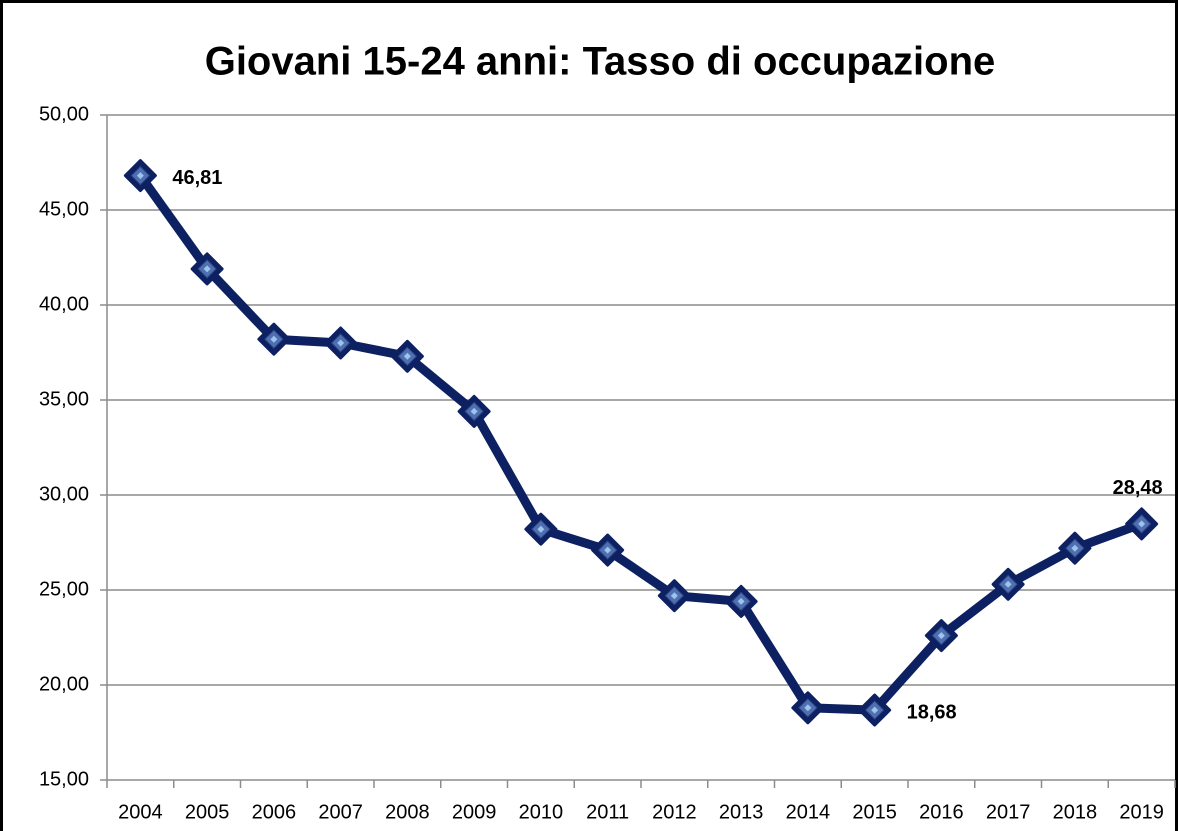  What do you see at coordinates (1141, 812) in the screenshot?
I see `x-tick-label: 2019` at bounding box center [1141, 812].